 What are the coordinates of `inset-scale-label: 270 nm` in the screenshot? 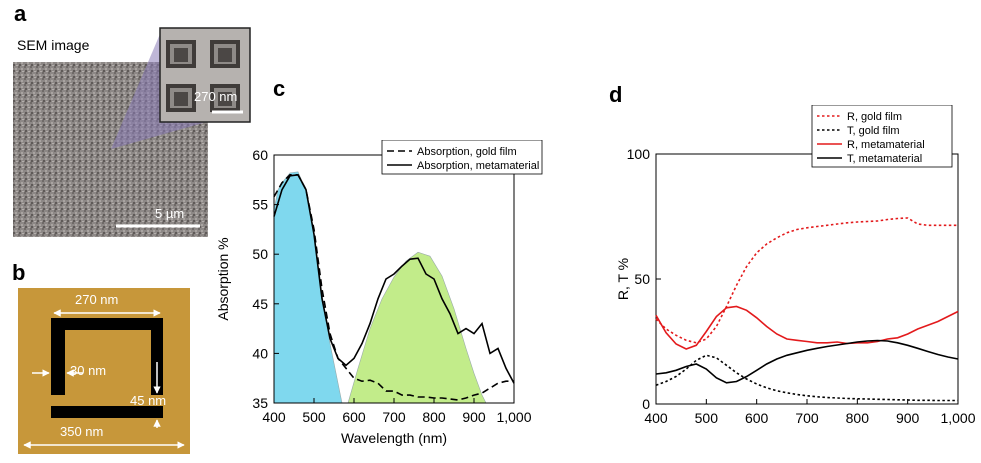 It's located at (216, 96).